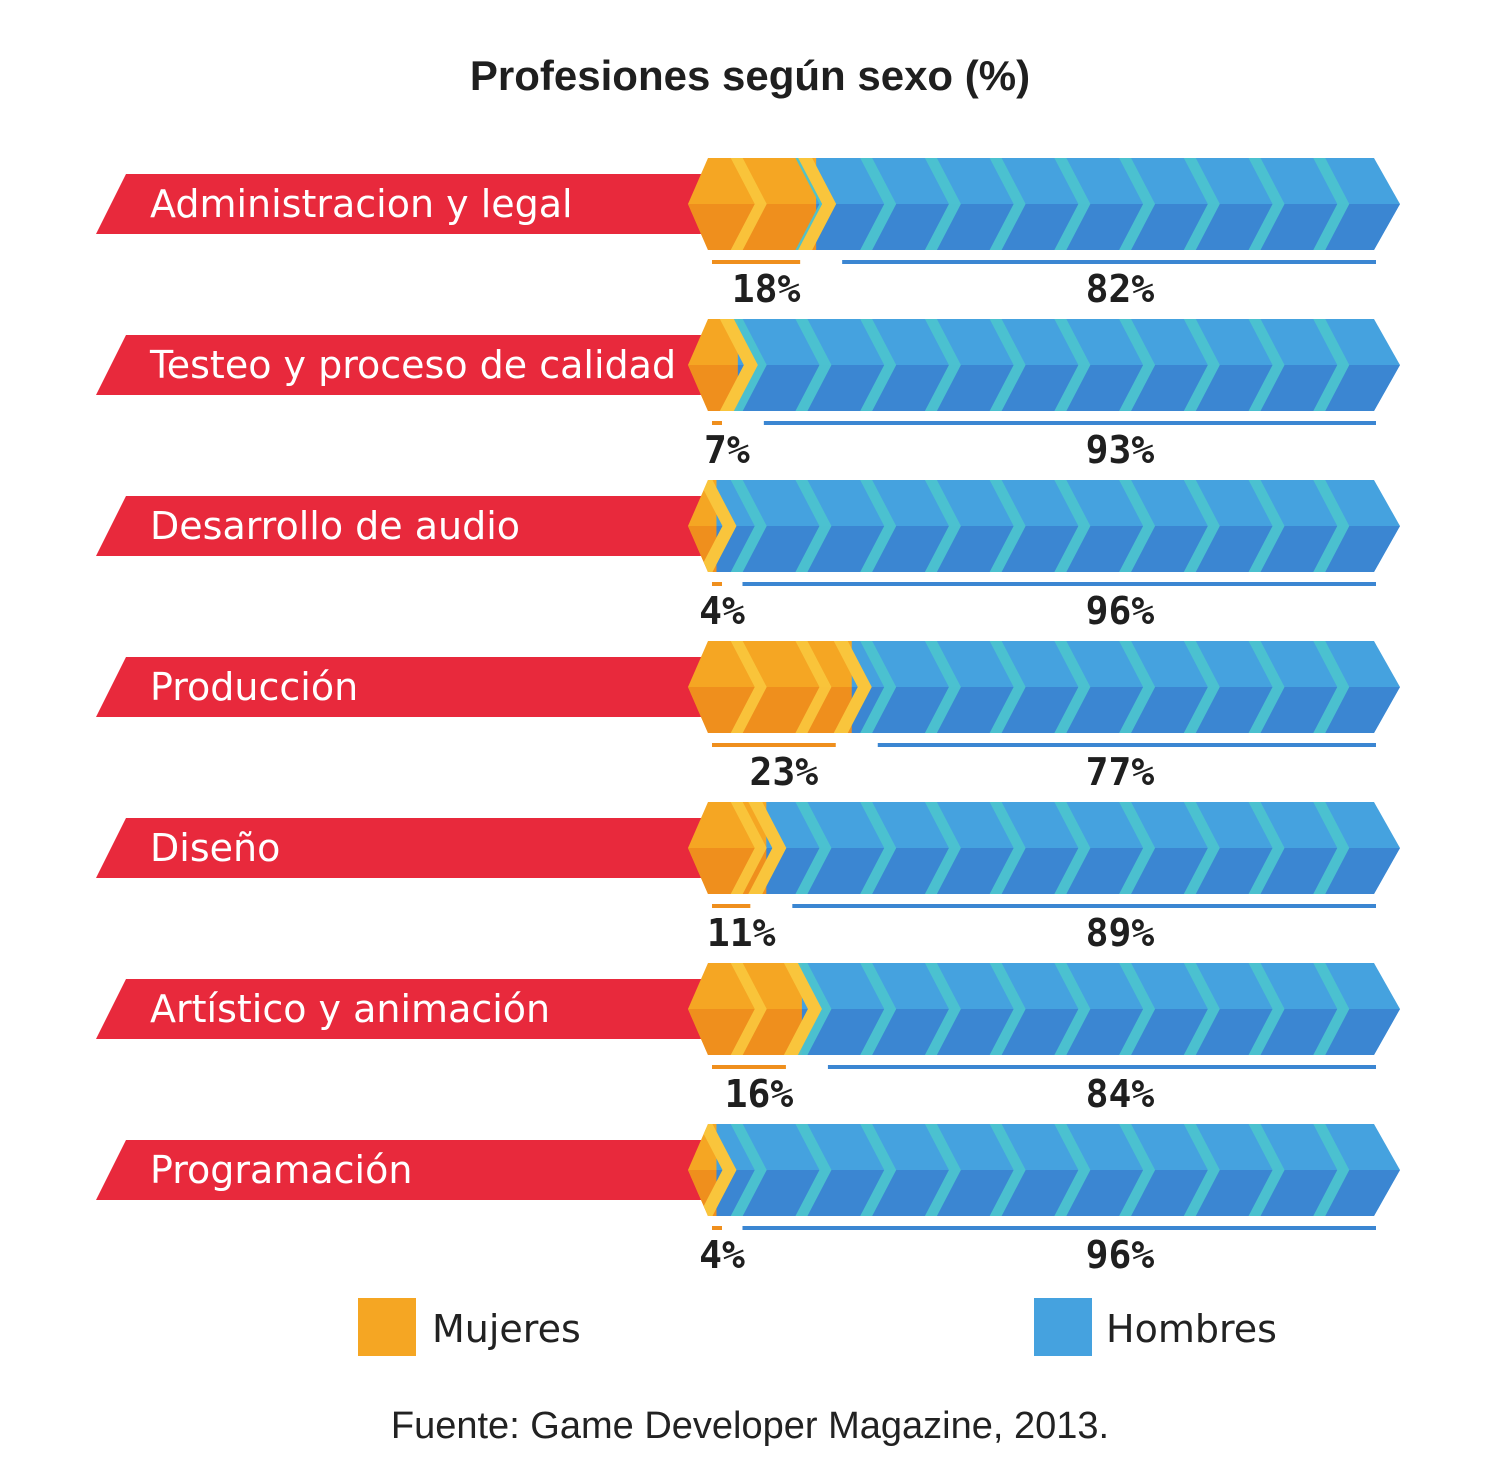  I want to click on pct-label-women: 23%, so click(784, 772).